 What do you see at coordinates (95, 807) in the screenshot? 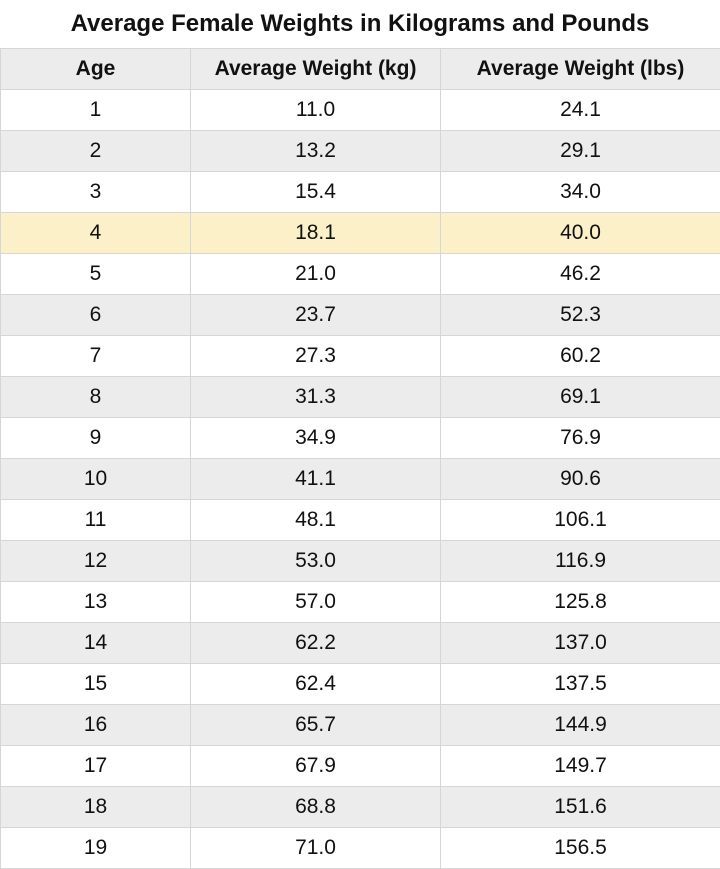
I see `table-cell: 18` at bounding box center [95, 807].